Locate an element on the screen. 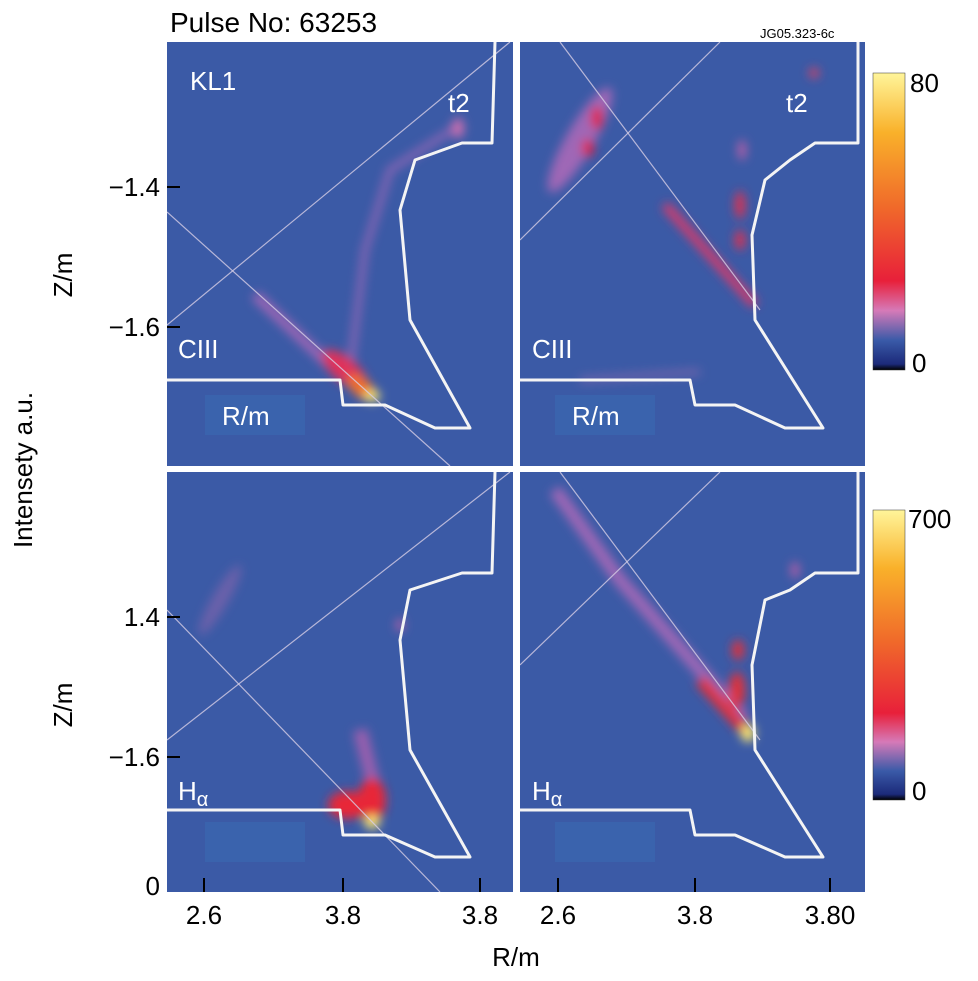  y-tick-label: 0 is located at coordinates (153, 886).